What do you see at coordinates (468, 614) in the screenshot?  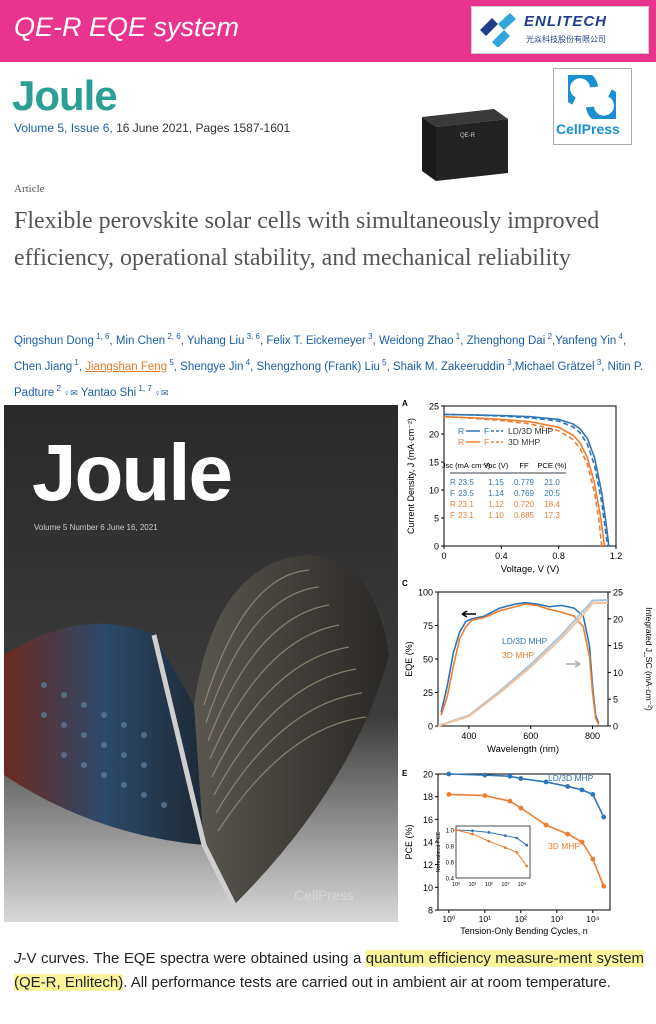 I see `left-axis-arrow` at bounding box center [468, 614].